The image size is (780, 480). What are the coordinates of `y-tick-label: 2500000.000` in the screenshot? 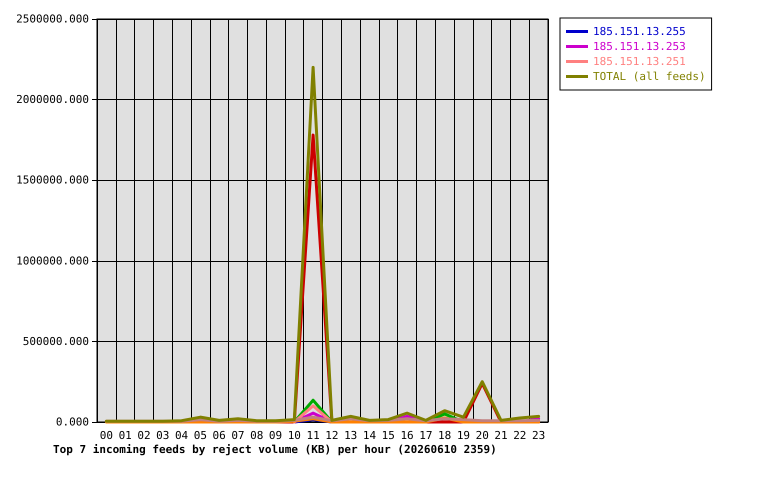 It's located at (52, 19).